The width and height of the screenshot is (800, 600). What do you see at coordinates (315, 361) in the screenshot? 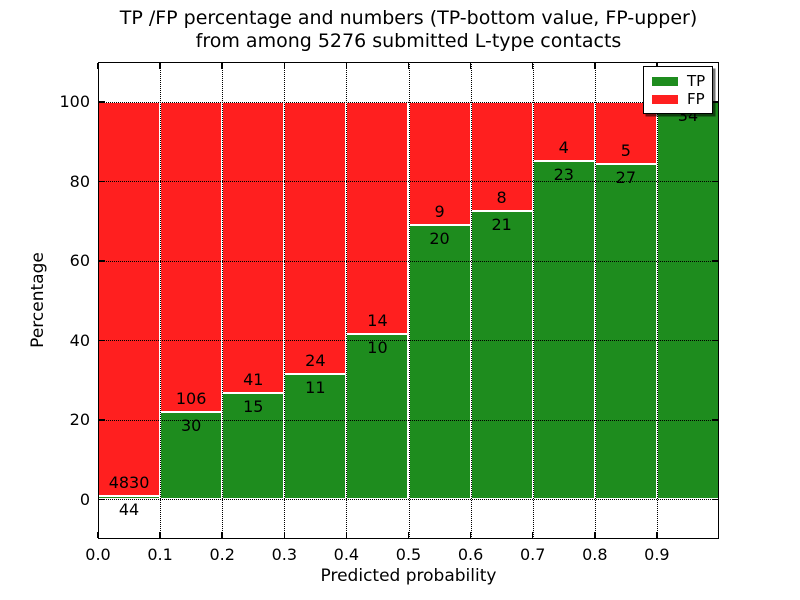
I see `fp-count-label: 24` at bounding box center [315, 361].